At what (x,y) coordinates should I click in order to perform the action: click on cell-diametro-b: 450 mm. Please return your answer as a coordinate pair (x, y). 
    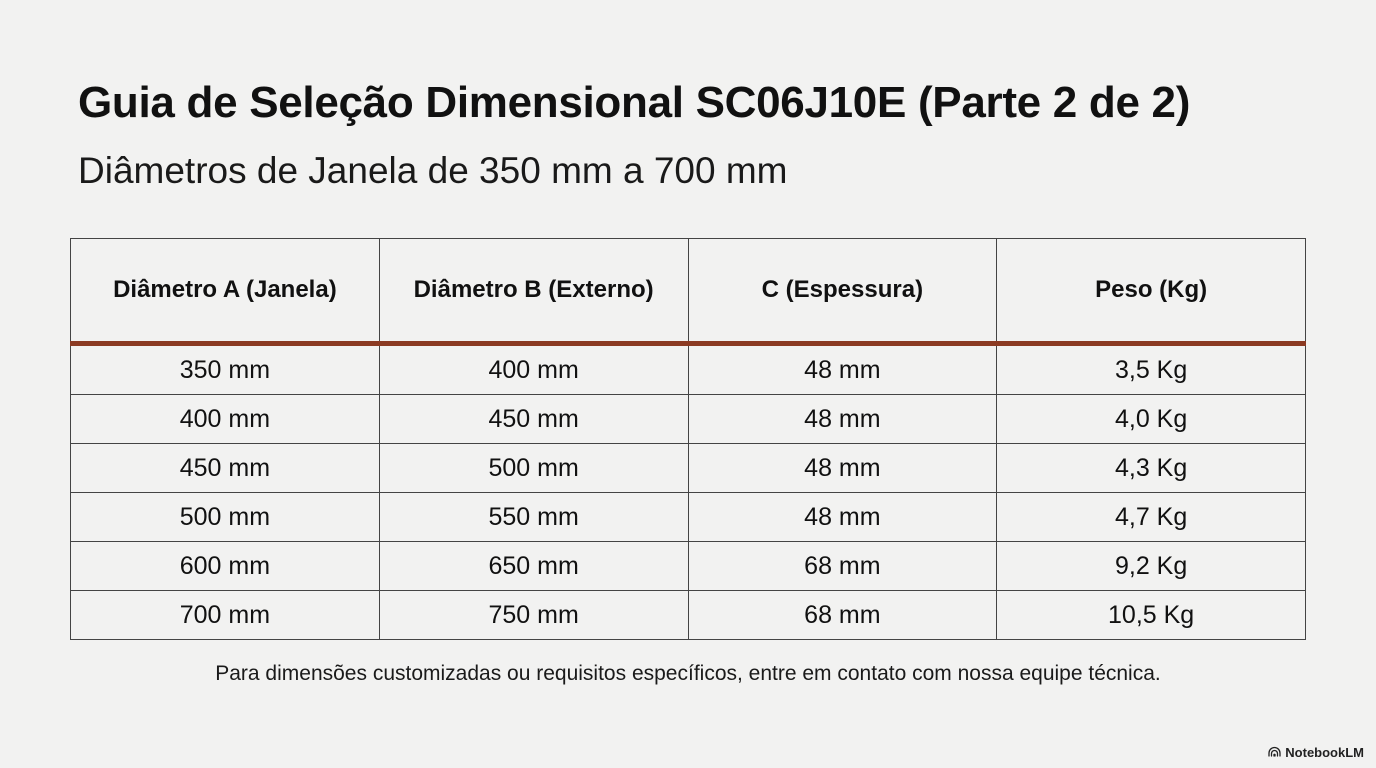
    Looking at the image, I should click on (533, 419).